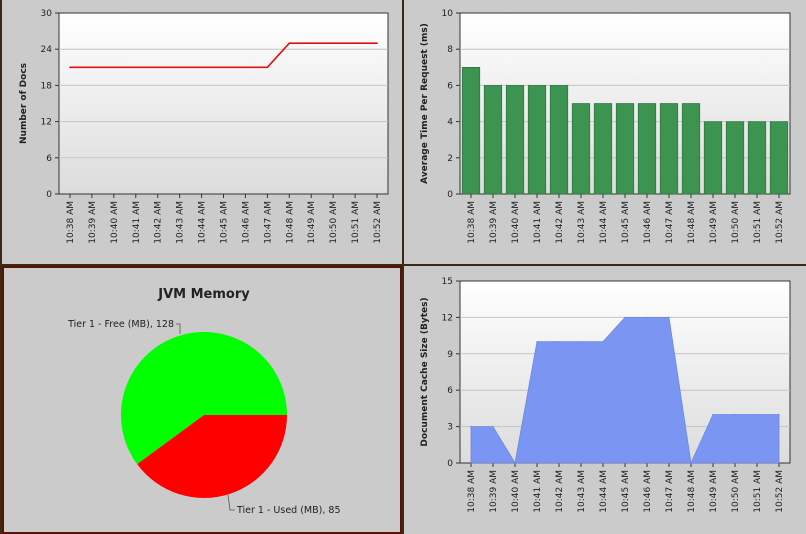  What do you see at coordinates (450, 123) in the screenshot?
I see `time-y-tick-label: 4` at bounding box center [450, 123].